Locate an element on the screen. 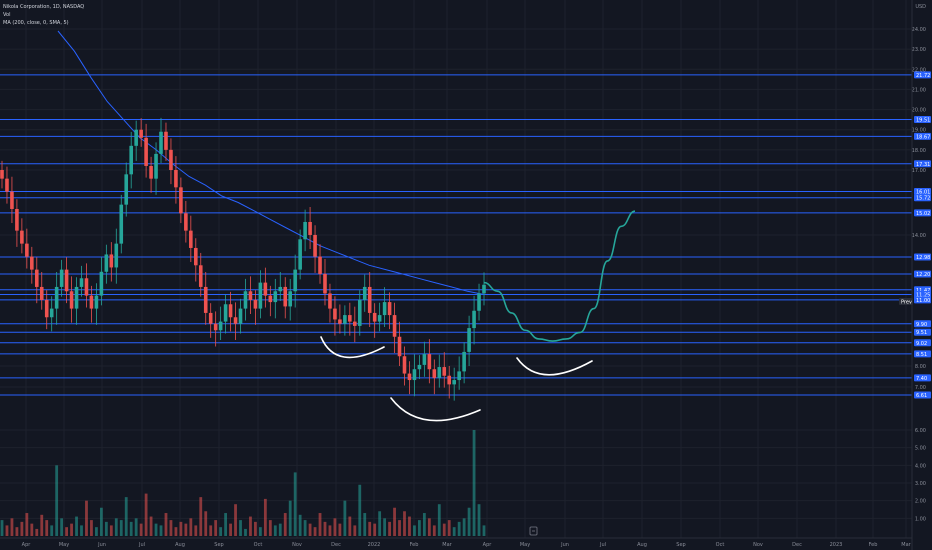  x-tick-label: 2022 is located at coordinates (374, 545).